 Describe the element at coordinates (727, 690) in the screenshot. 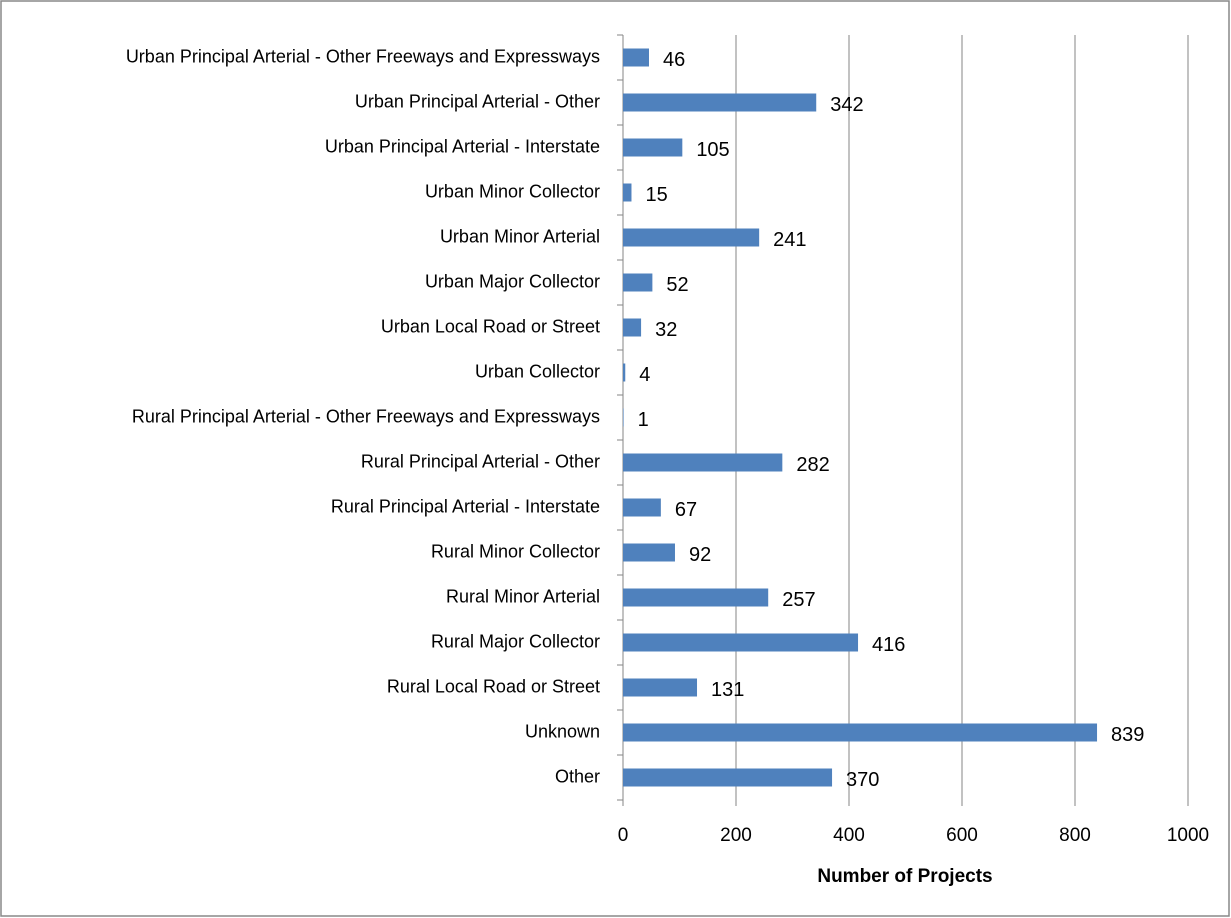

I see `value-label: 131` at that location.